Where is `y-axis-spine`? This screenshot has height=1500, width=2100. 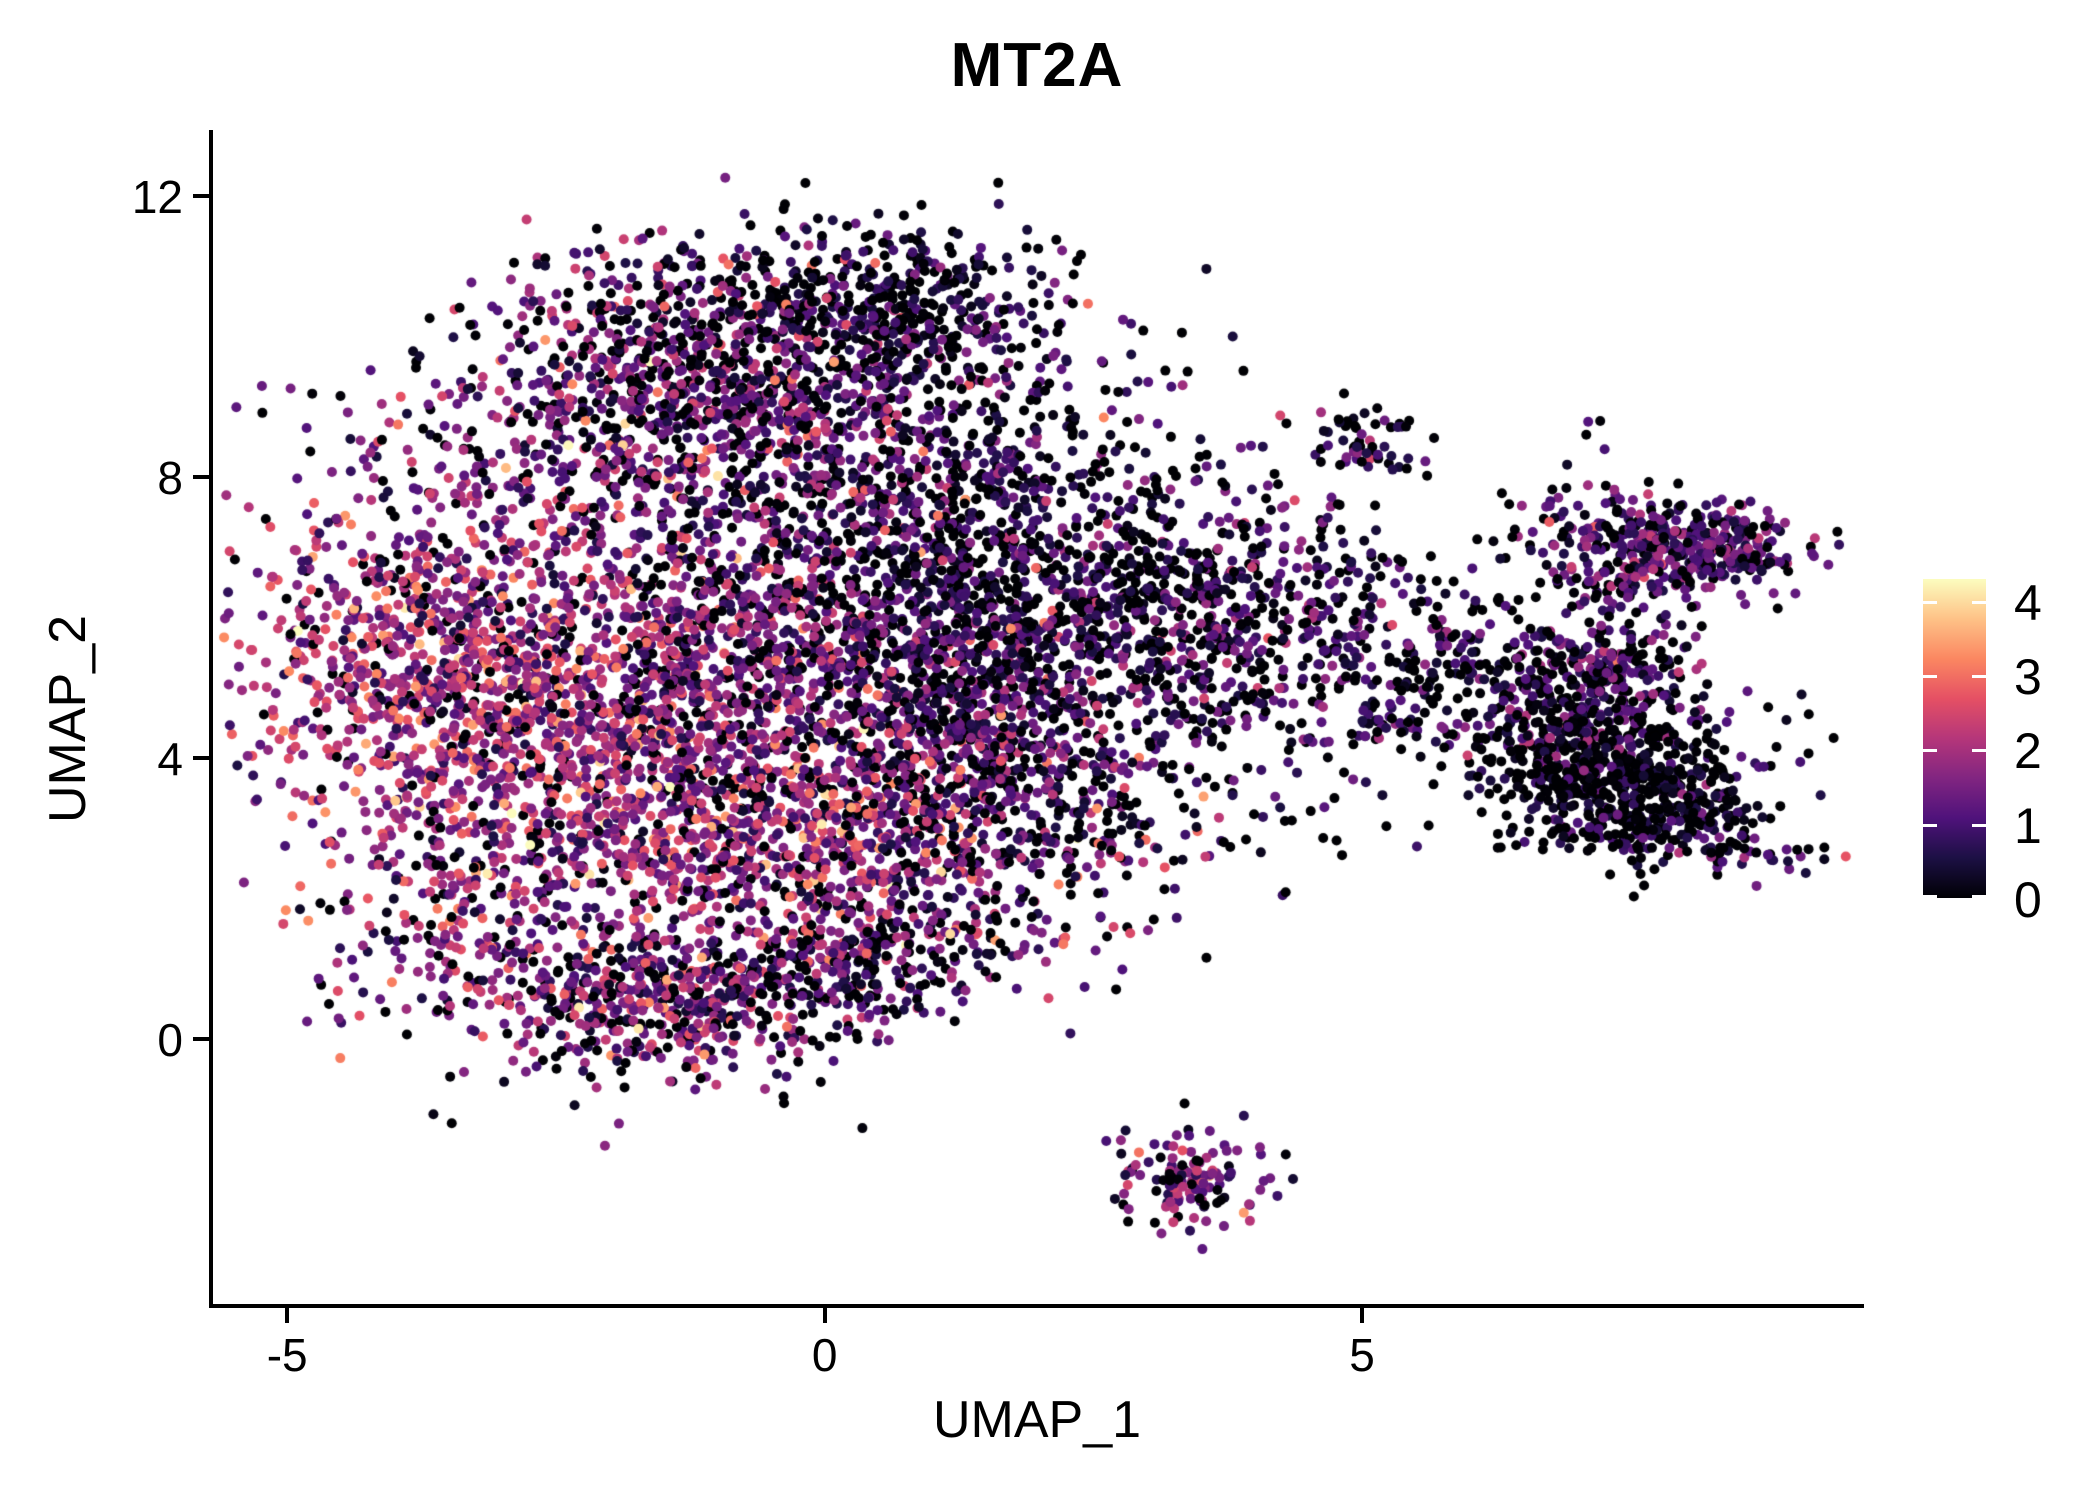 y-axis-spine is located at coordinates (211, 719).